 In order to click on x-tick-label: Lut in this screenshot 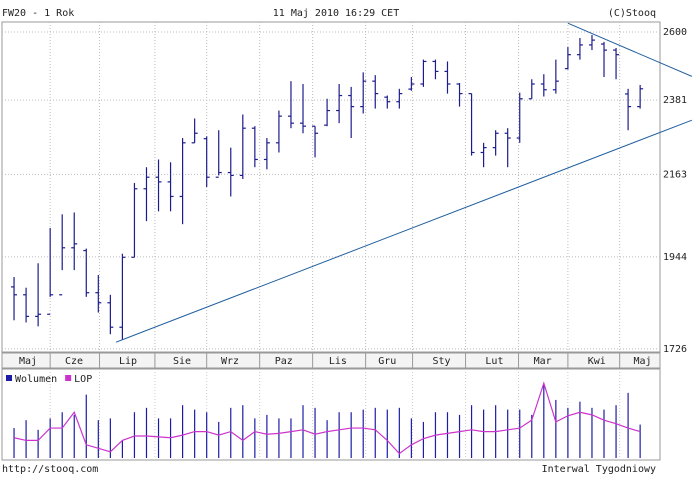, I will do `click(494, 361)`.